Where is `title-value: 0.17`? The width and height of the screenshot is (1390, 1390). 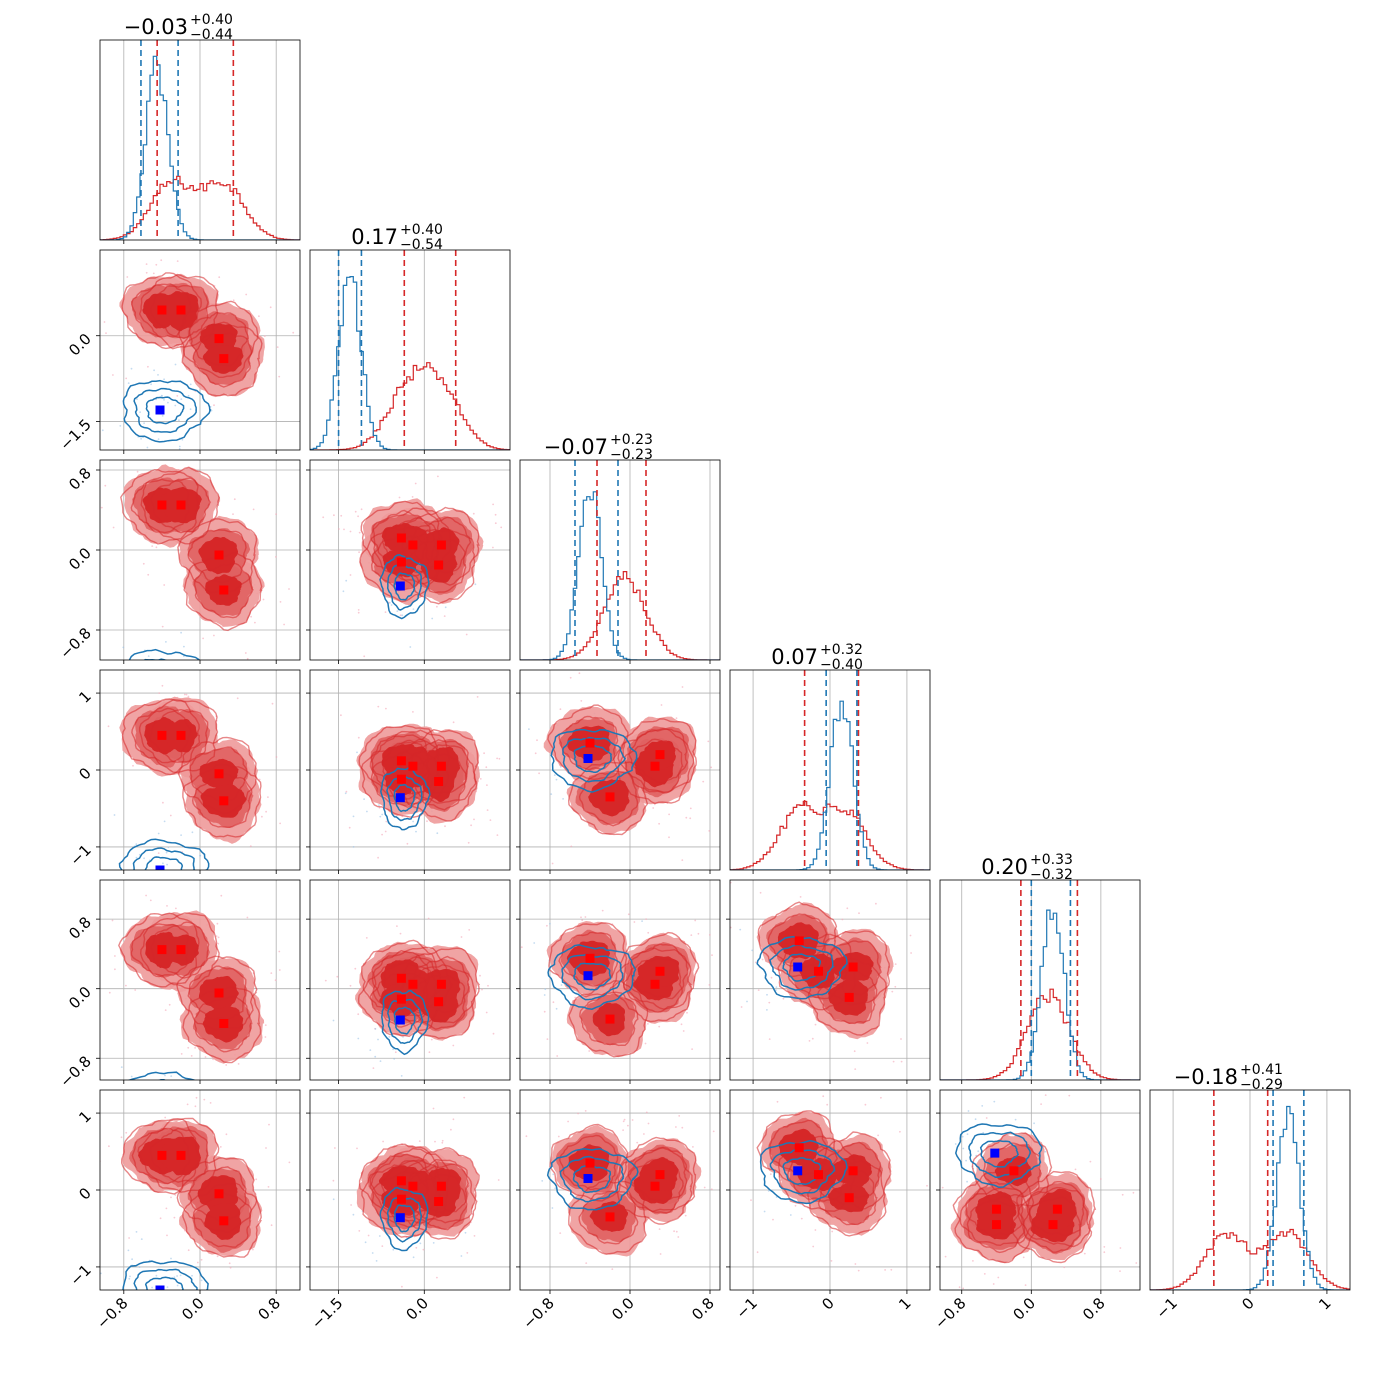 title-value: 0.17 is located at coordinates (374, 237).